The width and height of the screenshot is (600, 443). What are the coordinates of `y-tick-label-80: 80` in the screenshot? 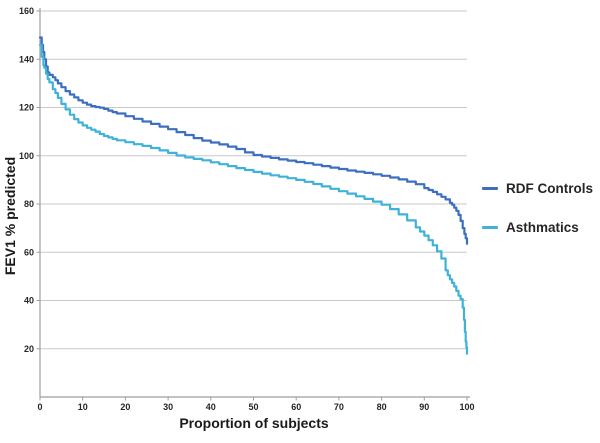 It's located at (29, 204).